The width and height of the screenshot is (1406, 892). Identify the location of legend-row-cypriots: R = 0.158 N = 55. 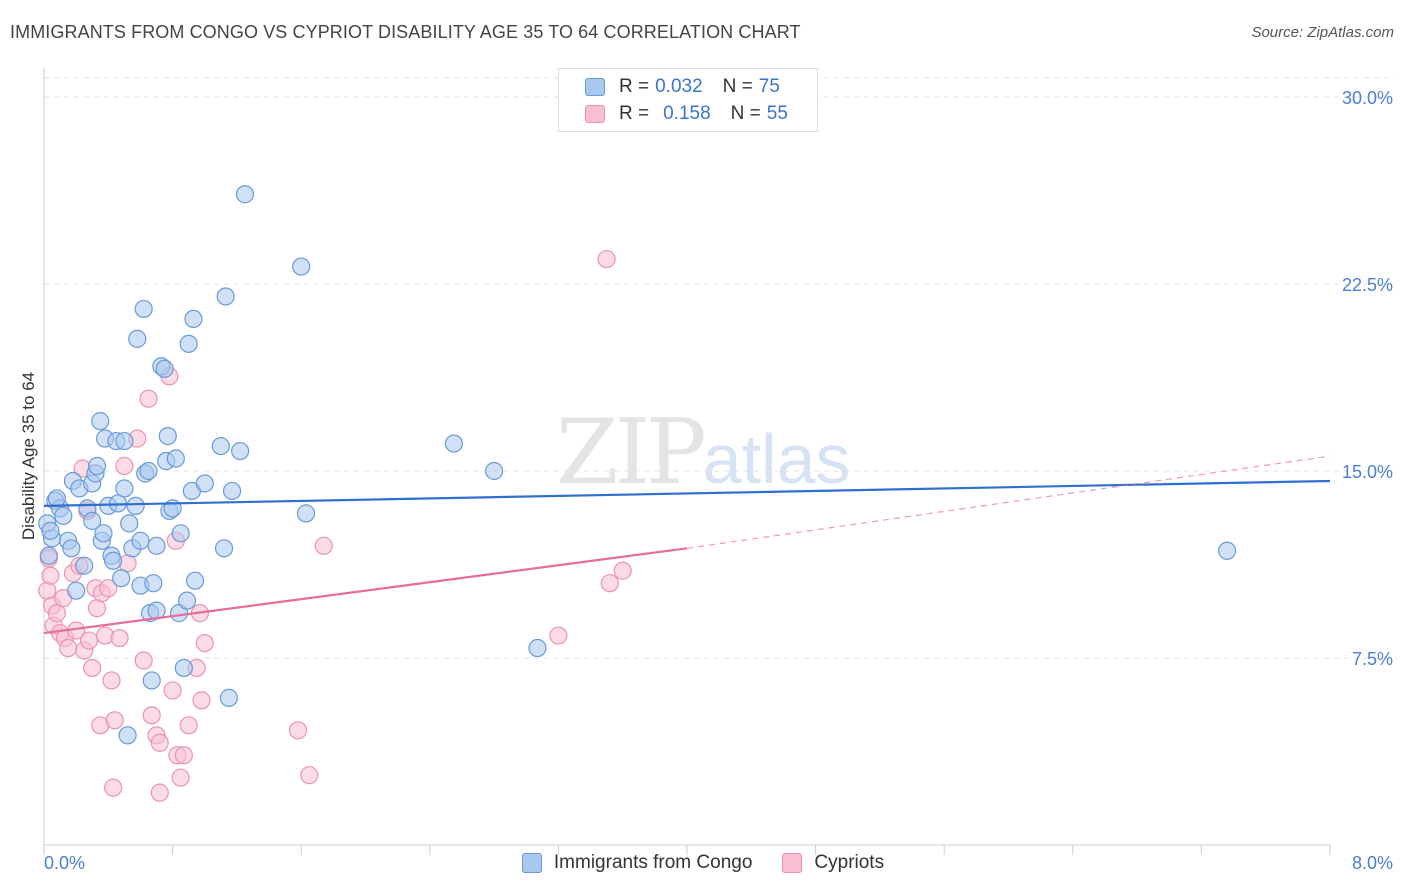
(686, 114).